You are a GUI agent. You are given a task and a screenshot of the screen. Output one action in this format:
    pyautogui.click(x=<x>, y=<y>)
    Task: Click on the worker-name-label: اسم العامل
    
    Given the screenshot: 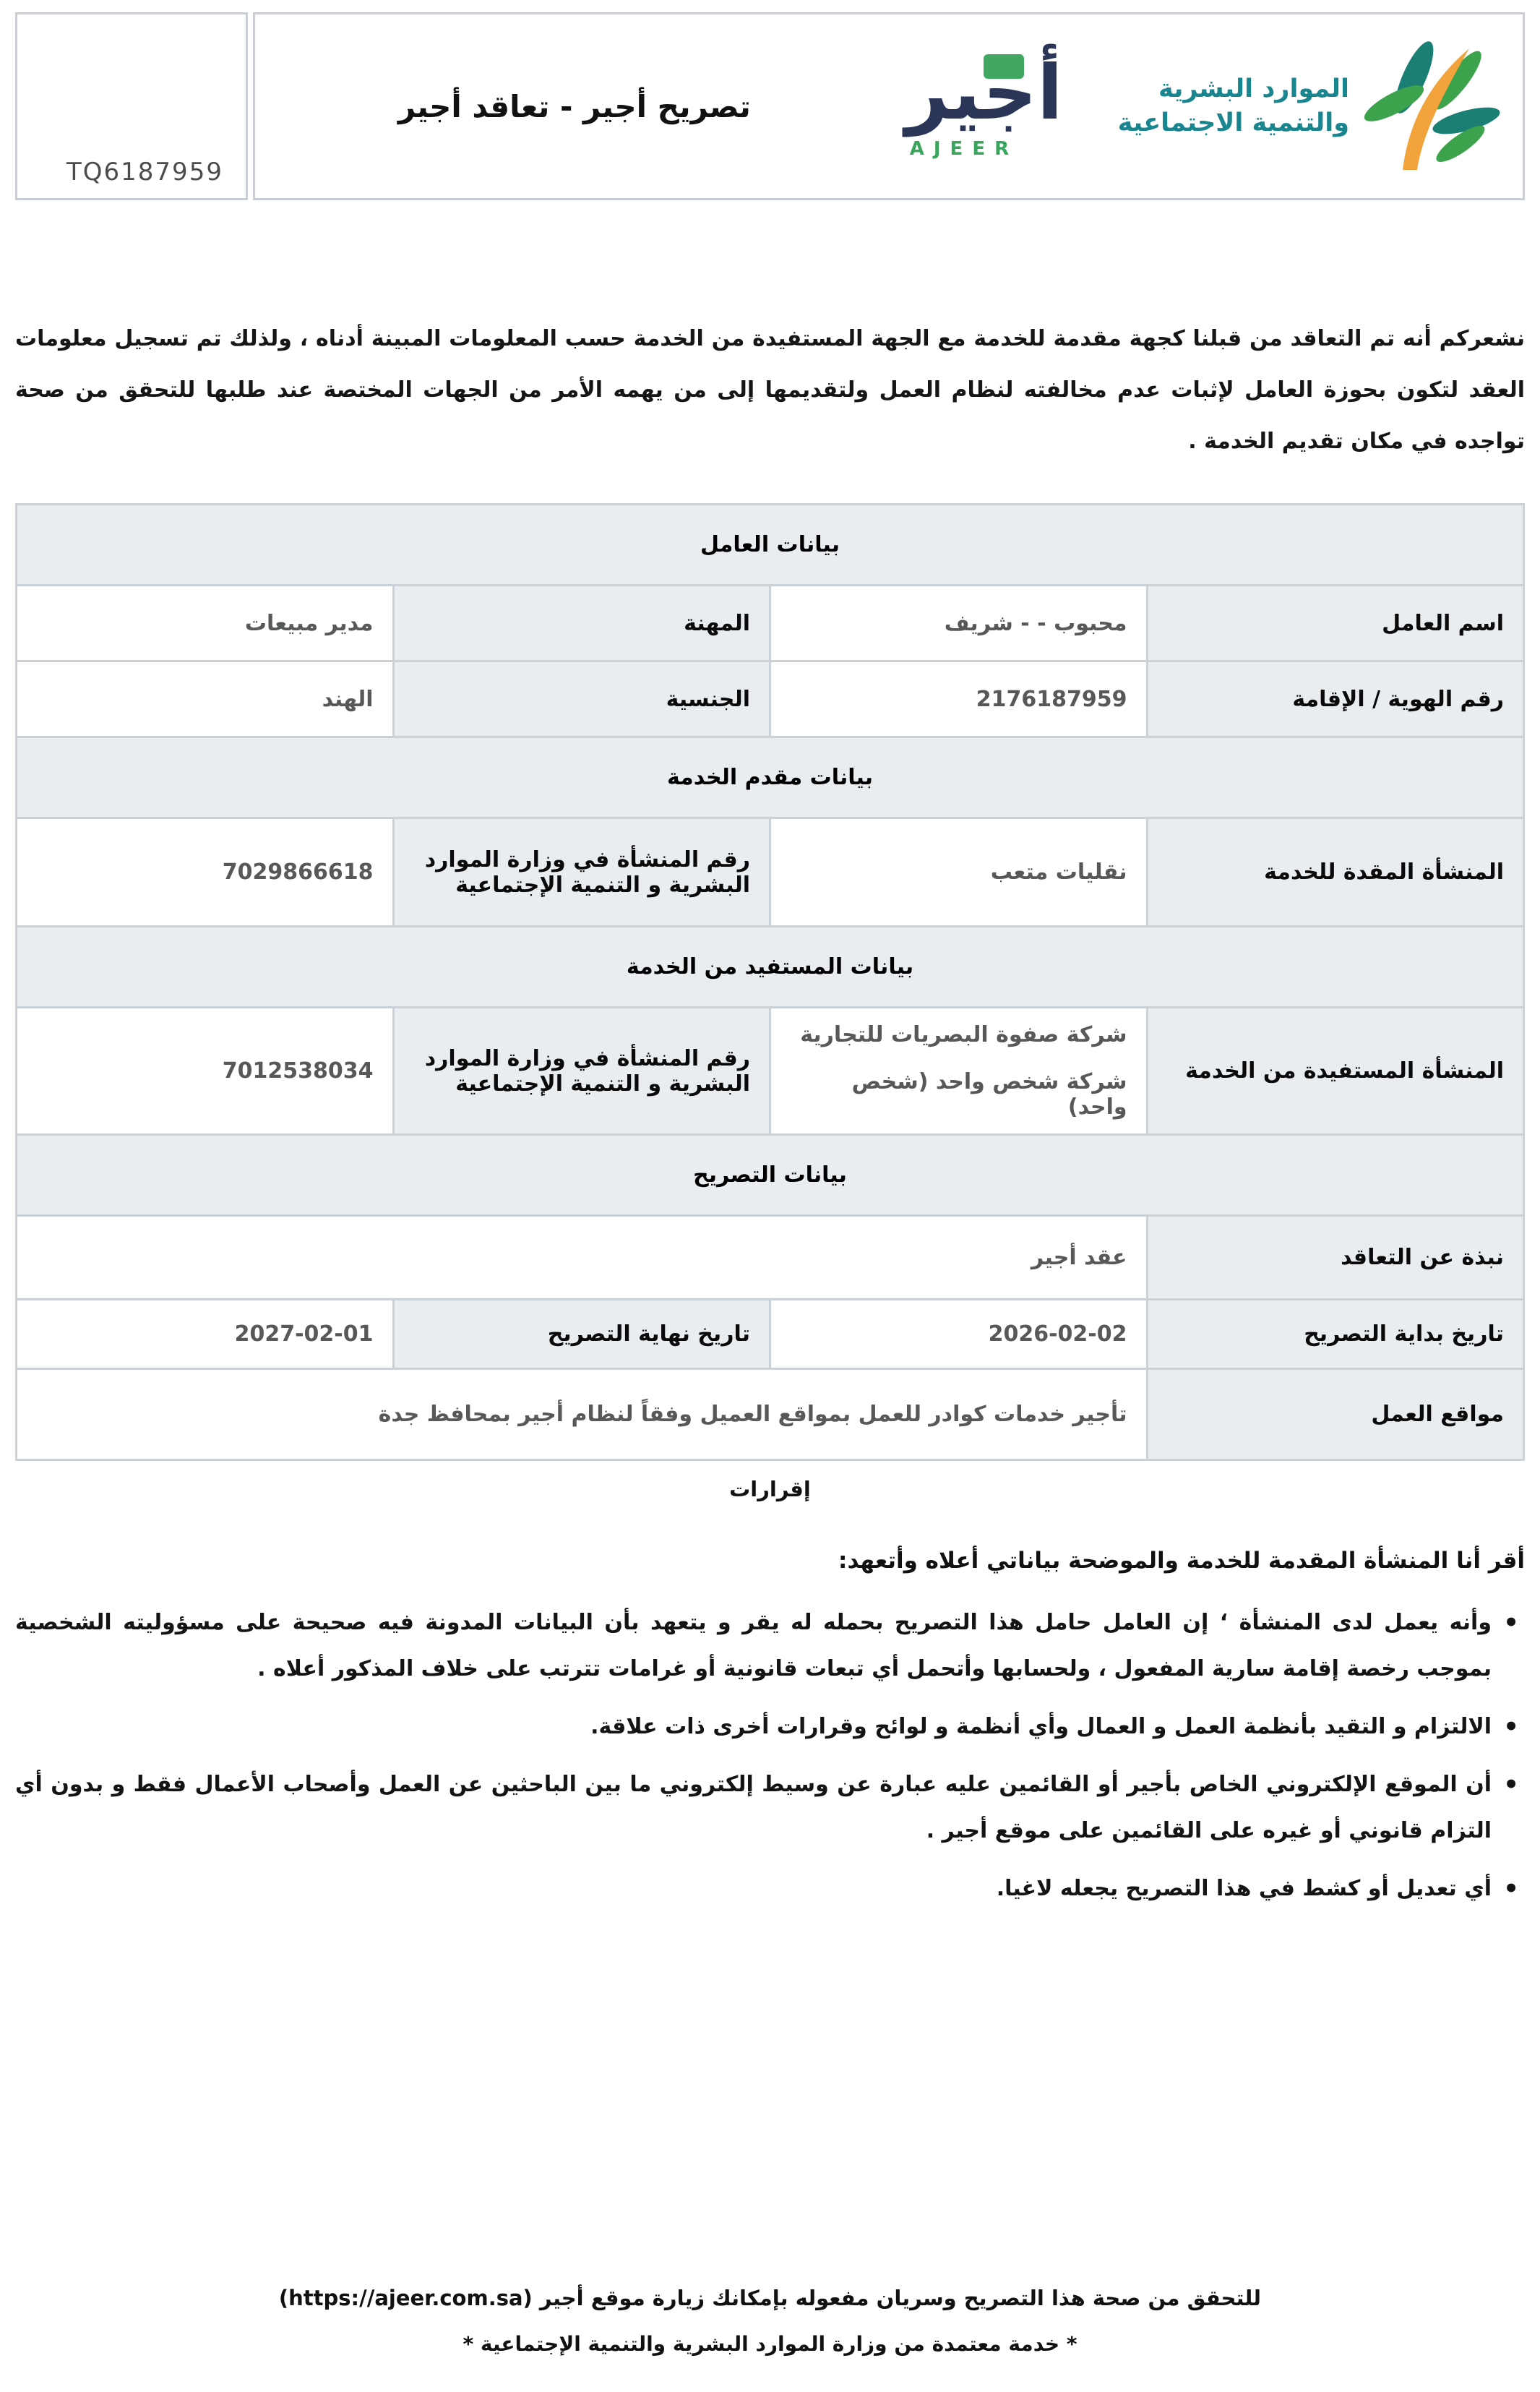 What is the action you would take?
    pyautogui.click(x=1335, y=623)
    